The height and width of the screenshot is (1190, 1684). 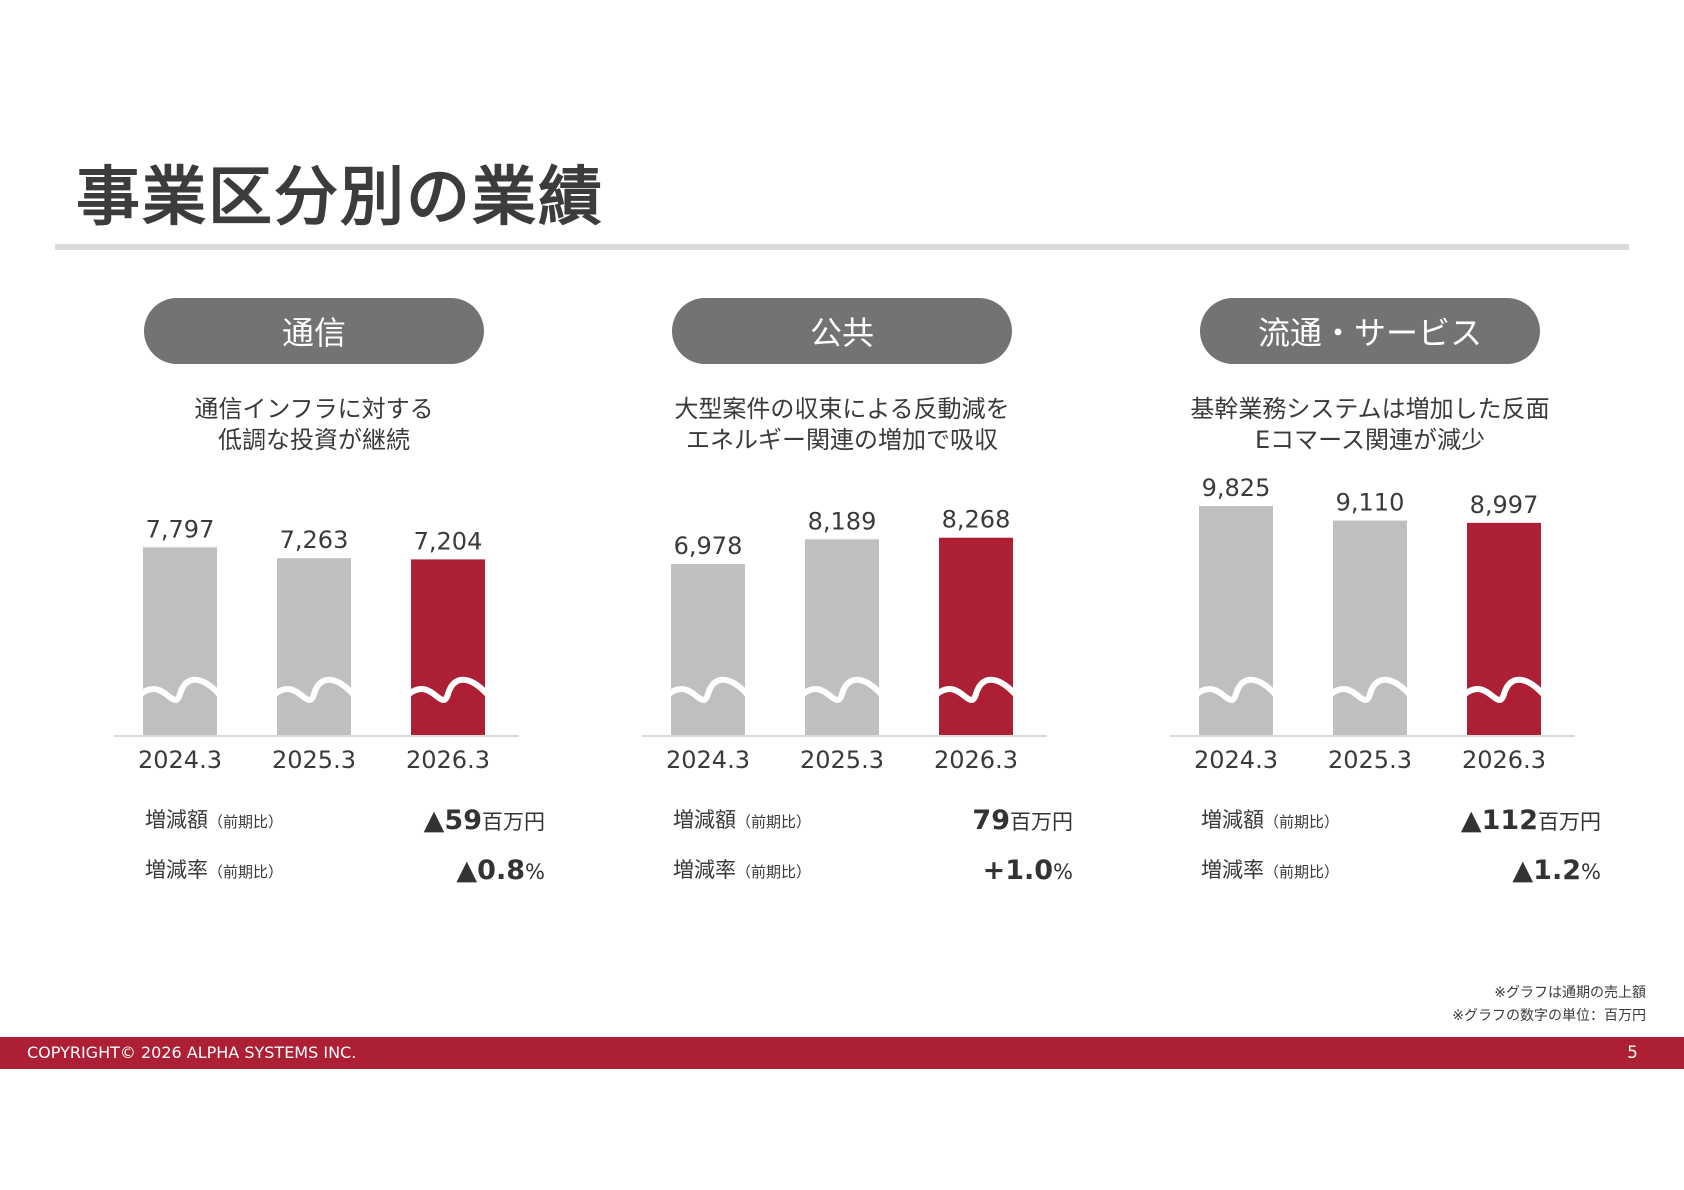 What do you see at coordinates (842, 425) in the screenshot?
I see `segment-description: 大型案件の収束による反動減を エネルギー関連の増加で吸収` at bounding box center [842, 425].